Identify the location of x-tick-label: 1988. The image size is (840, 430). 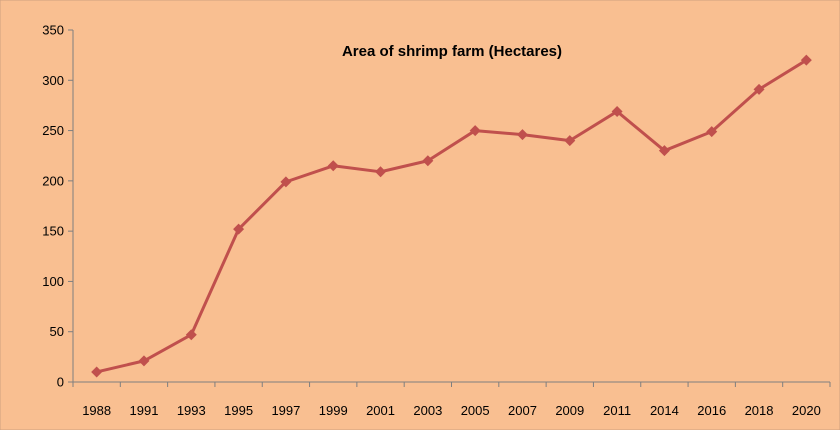
(96, 410).